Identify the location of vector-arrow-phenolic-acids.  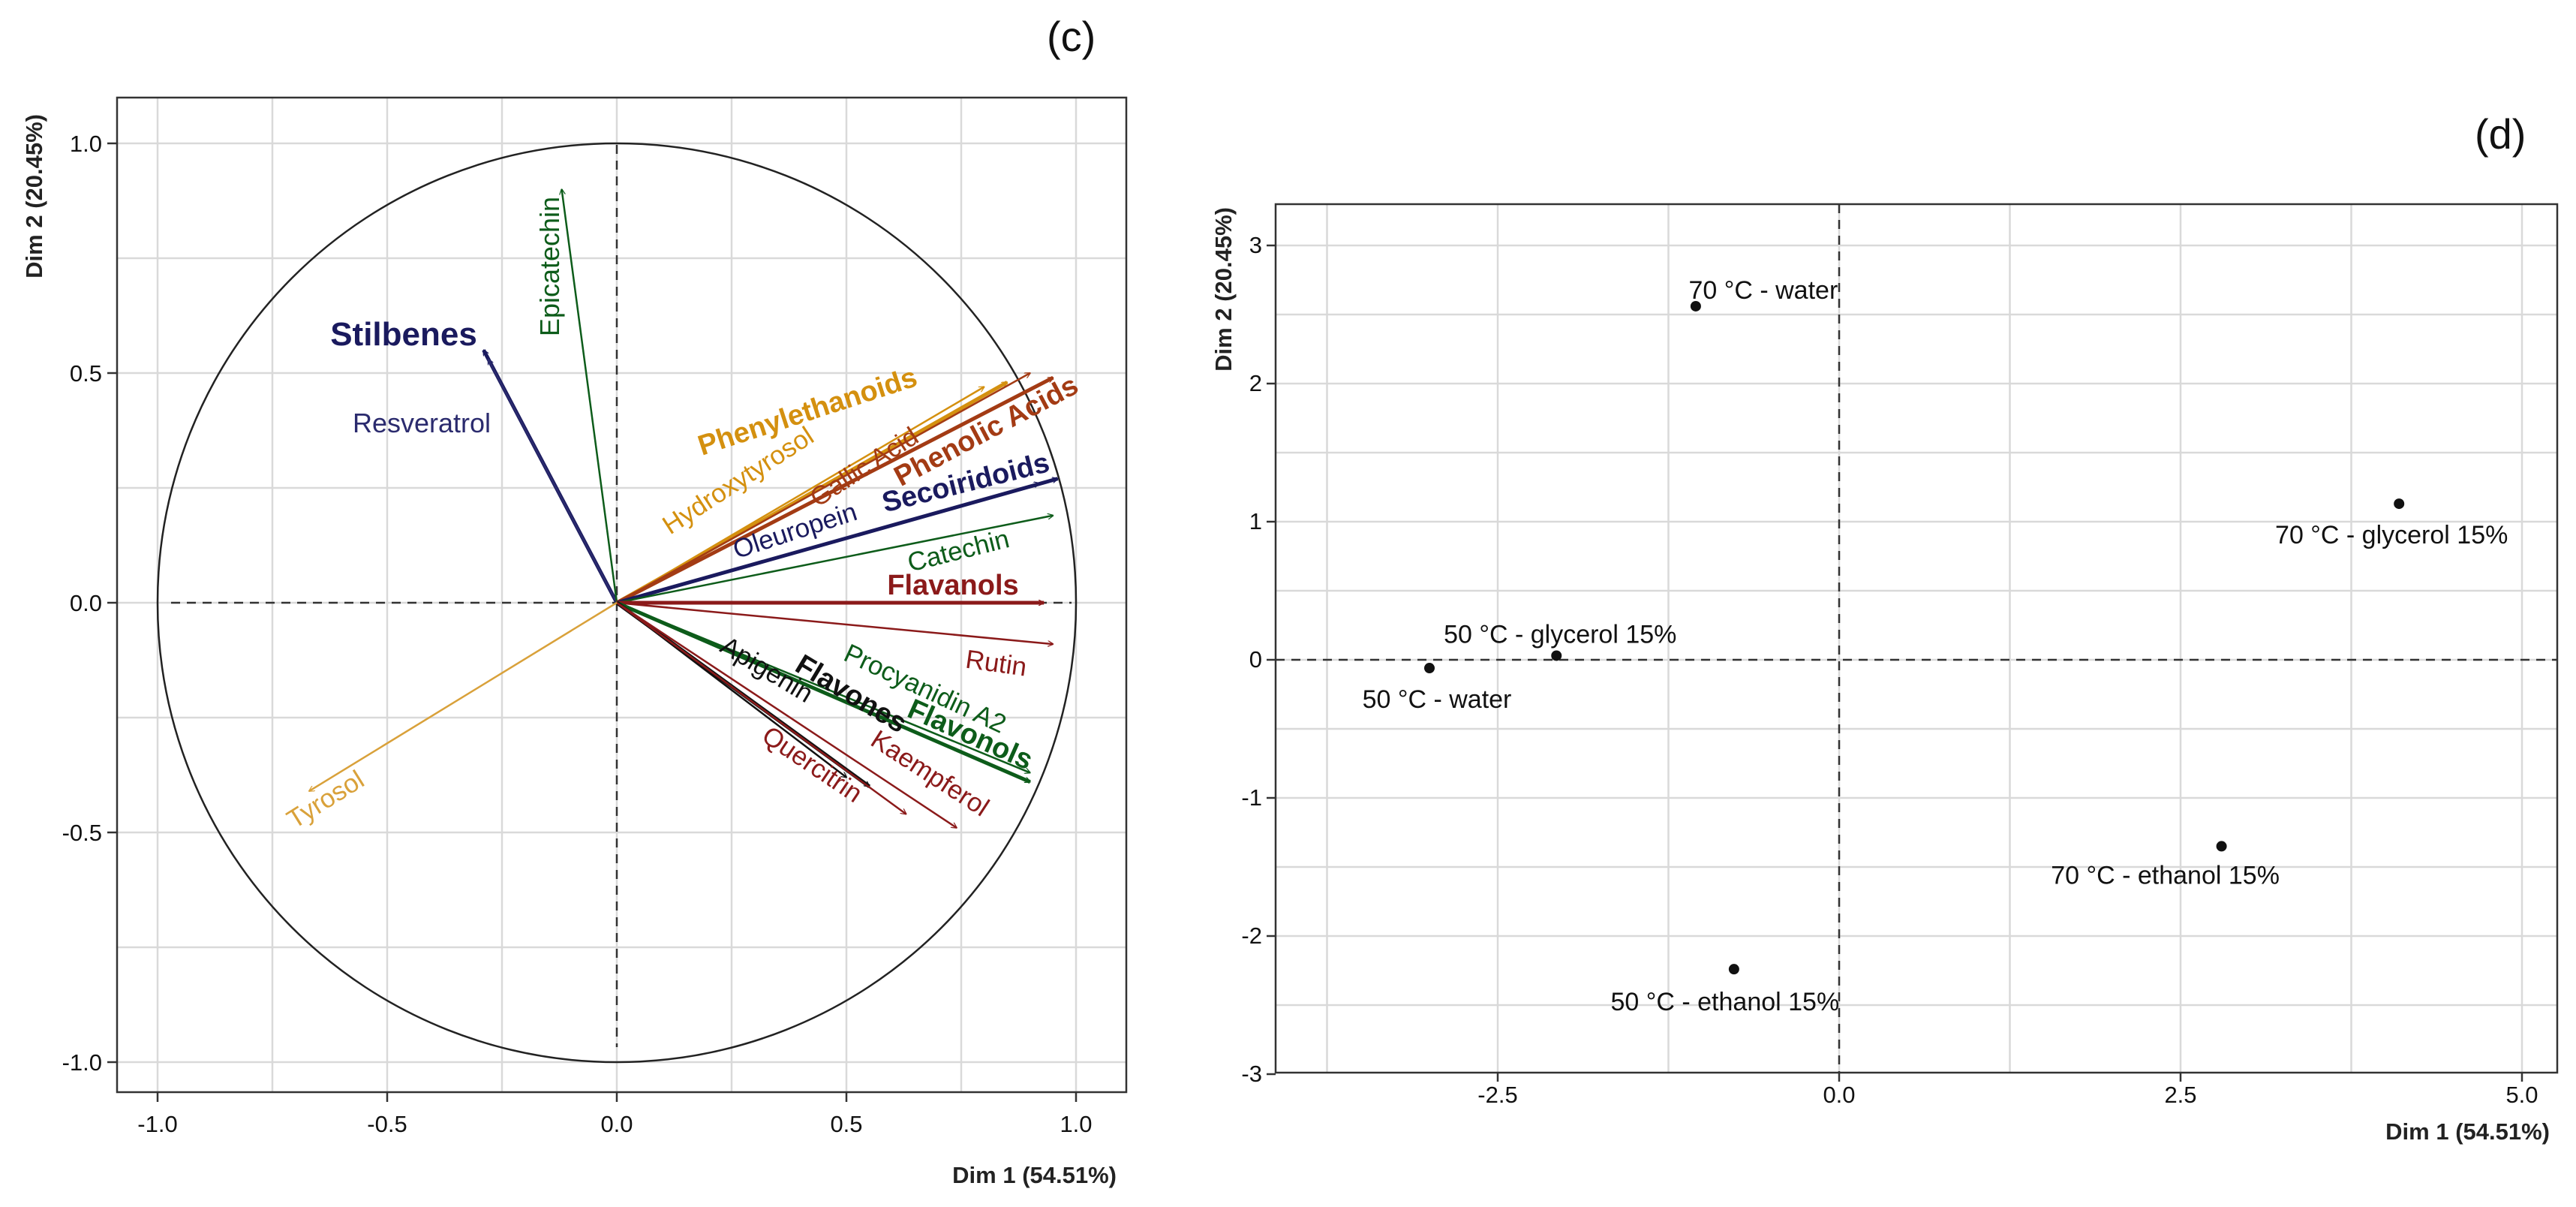
(834, 490).